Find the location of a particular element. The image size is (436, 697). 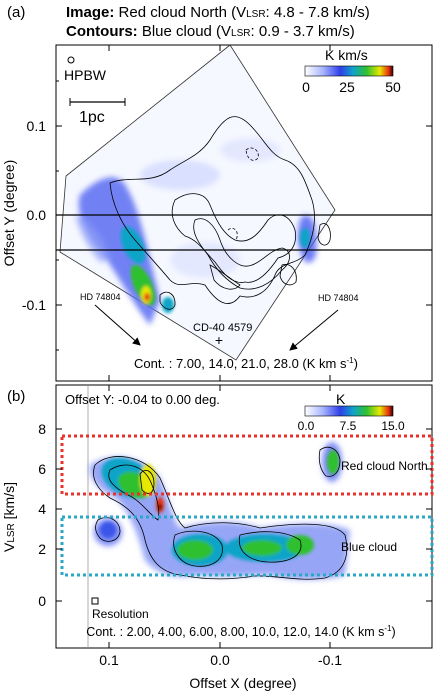

scale-bar-label: 1pc is located at coordinates (92, 117).